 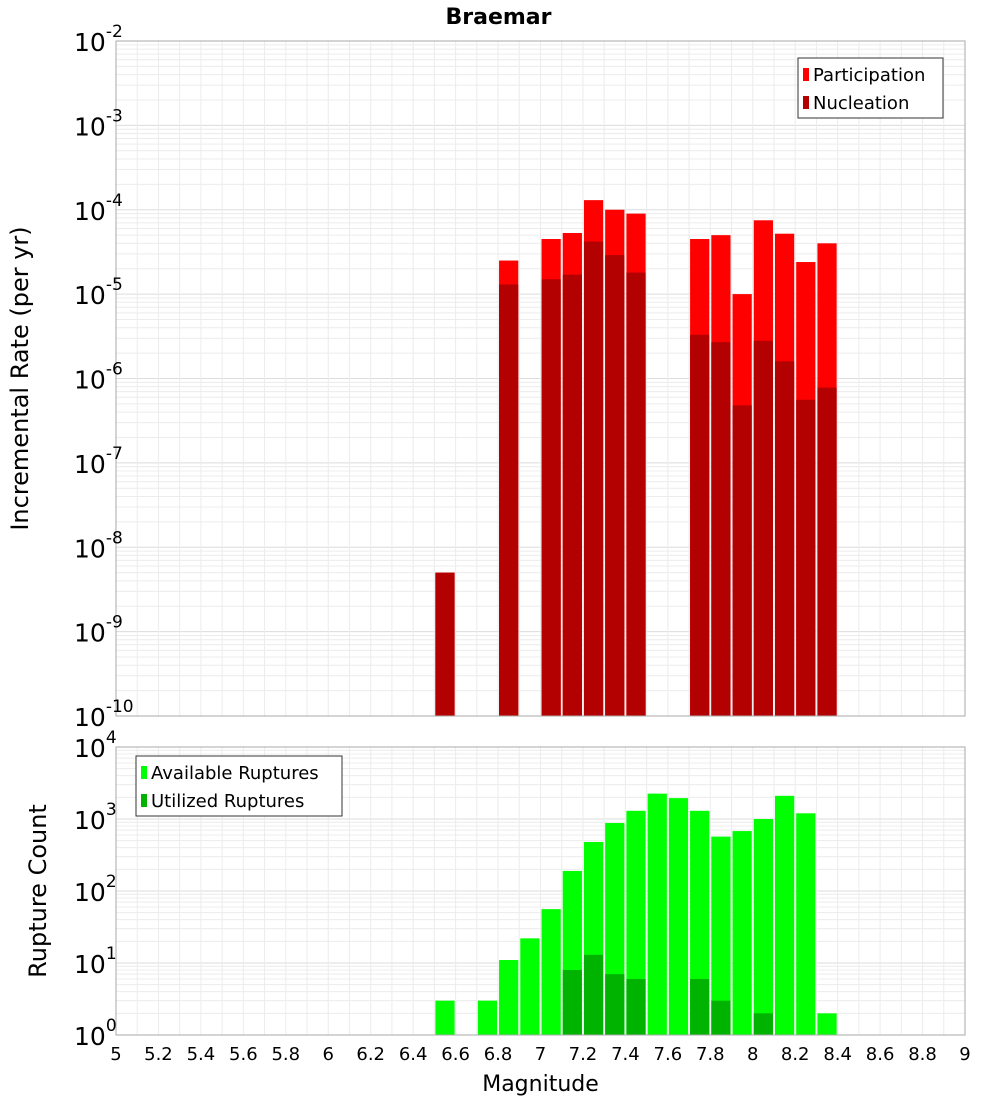 I want to click on x-tick-label: 5.8, so click(x=285, y=1054).